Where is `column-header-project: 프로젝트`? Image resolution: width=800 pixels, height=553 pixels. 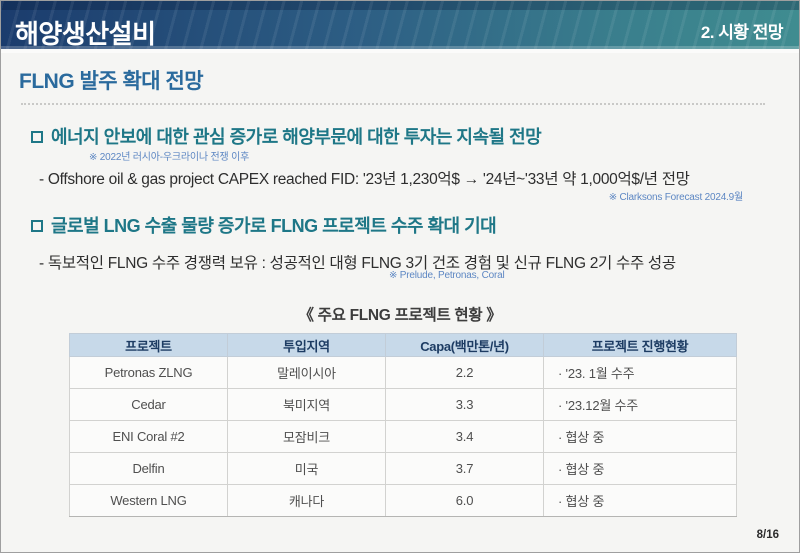 column-header-project: 프로젝트 is located at coordinates (148, 345).